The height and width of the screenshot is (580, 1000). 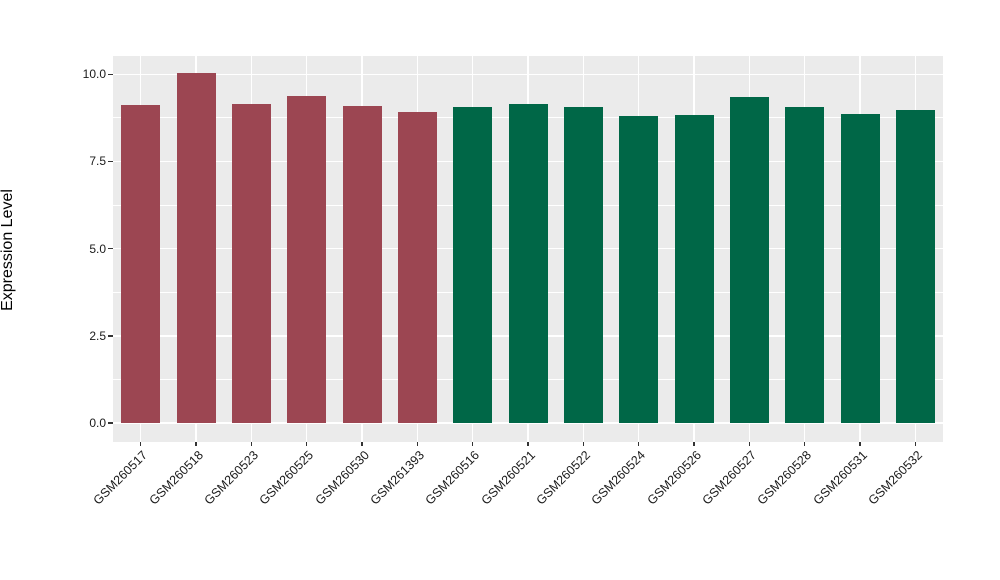 I want to click on bar-GSM260528, so click(x=805, y=265).